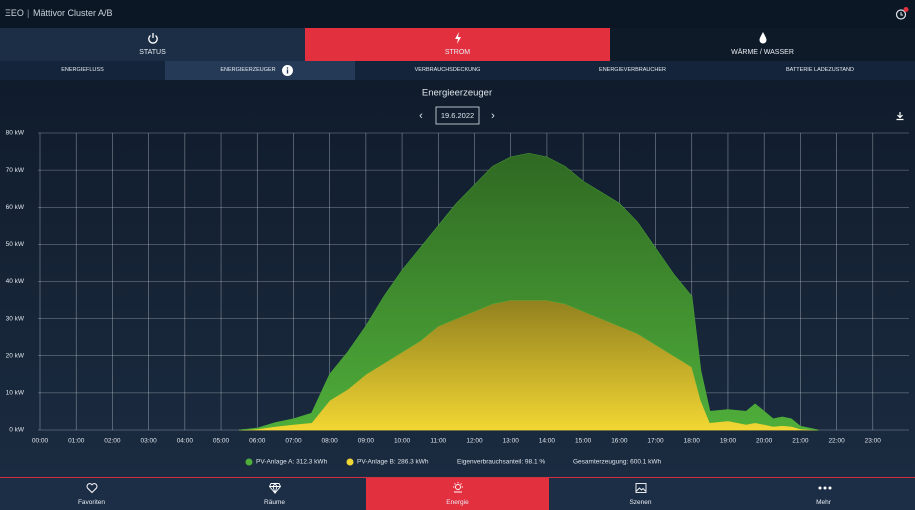  Describe the element at coordinates (15, 170) in the screenshot. I see `y-tick-label: 70 kW` at that location.